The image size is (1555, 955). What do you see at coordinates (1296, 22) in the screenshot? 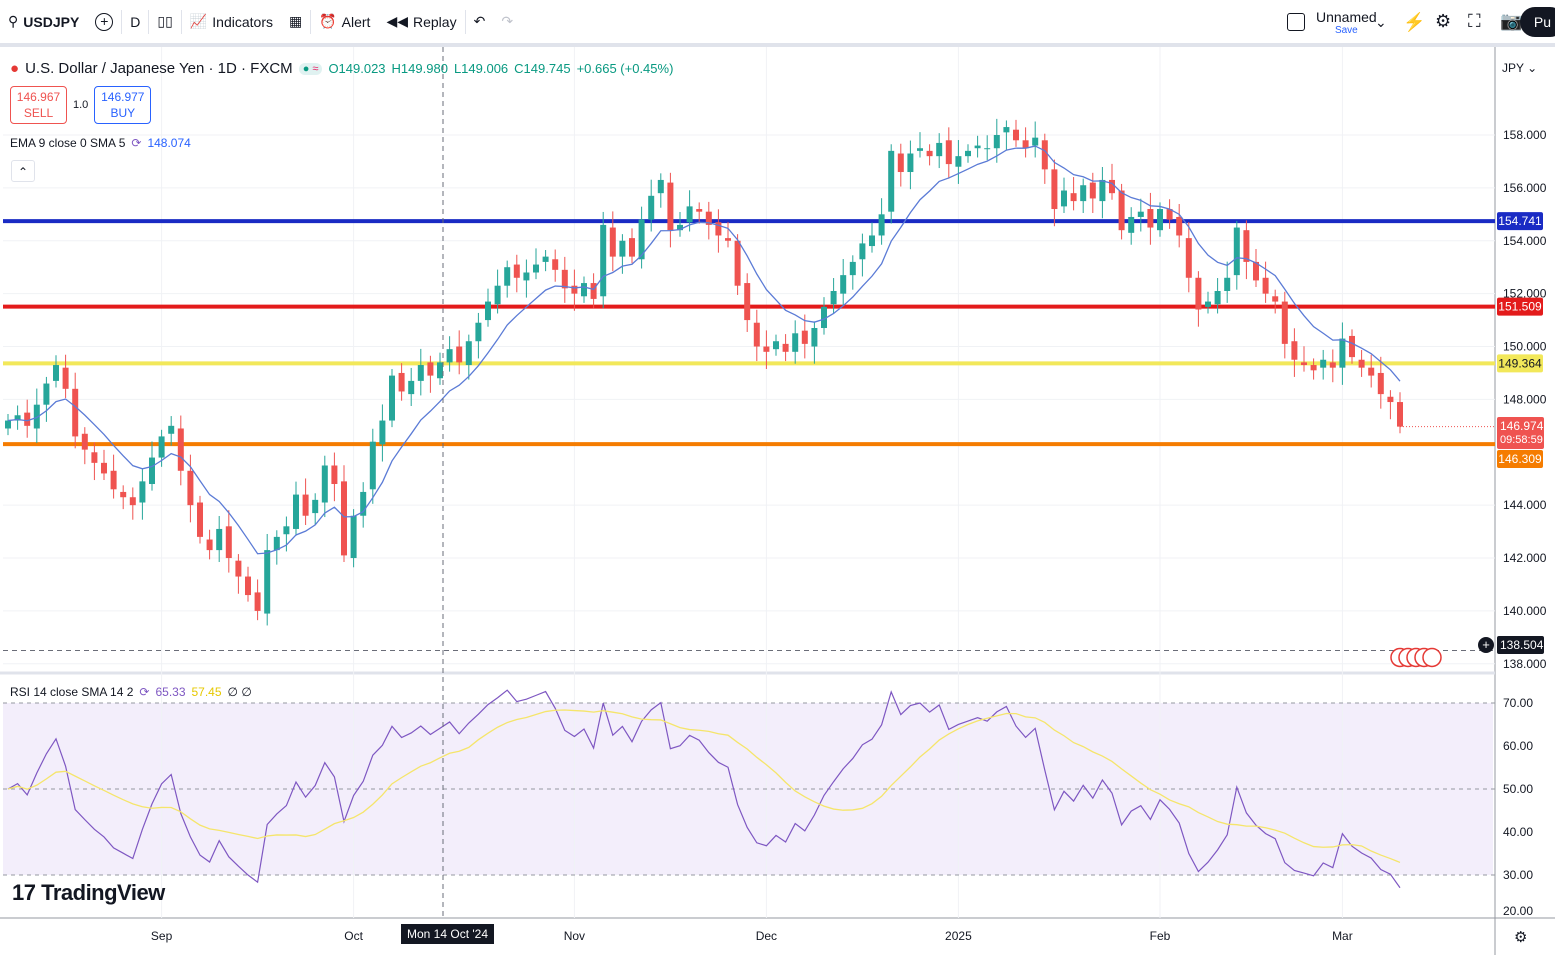
I see `layout-checkbox` at bounding box center [1296, 22].